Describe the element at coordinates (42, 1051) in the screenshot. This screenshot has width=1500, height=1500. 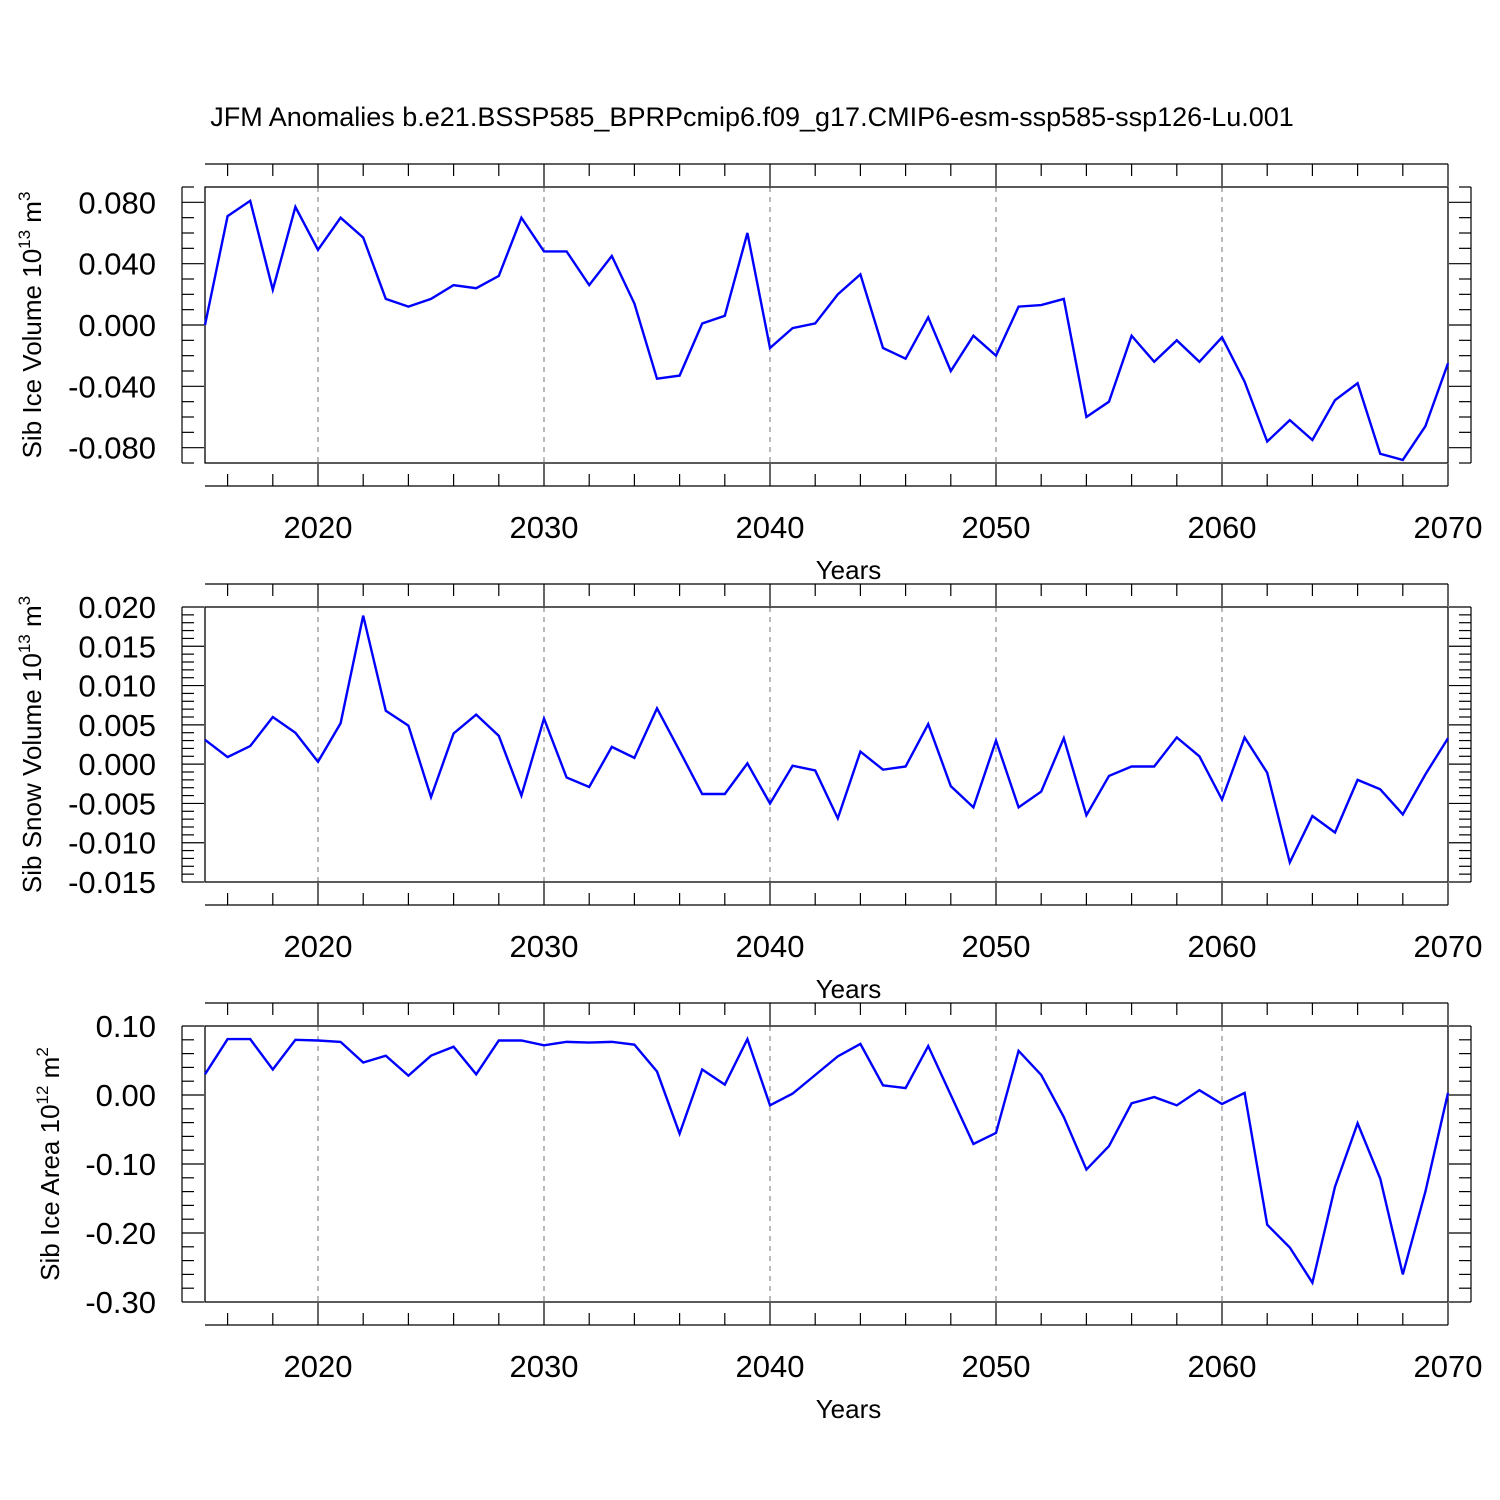
I see `y-axis-title-unit-exponent: 2` at that location.